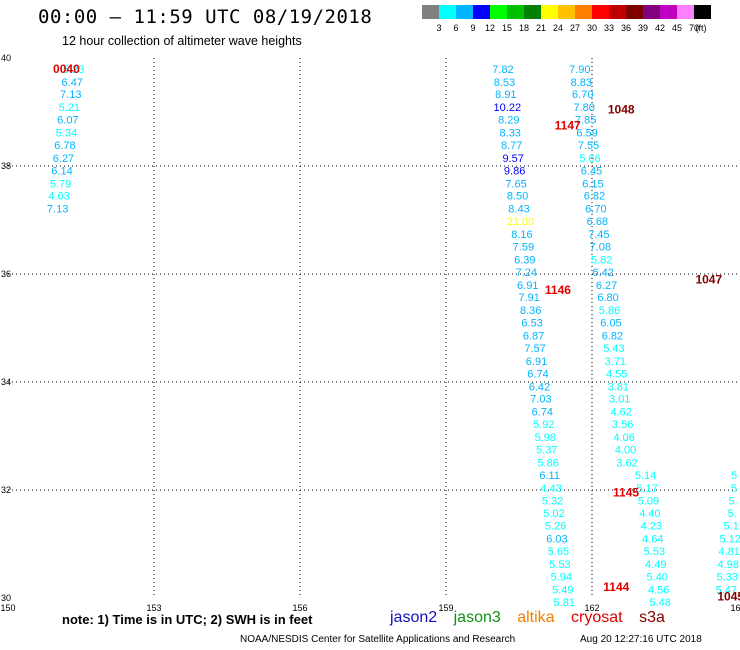 The image size is (740, 650). Describe the element at coordinates (511, 146) in the screenshot. I see `swh-value: 8.77` at that location.